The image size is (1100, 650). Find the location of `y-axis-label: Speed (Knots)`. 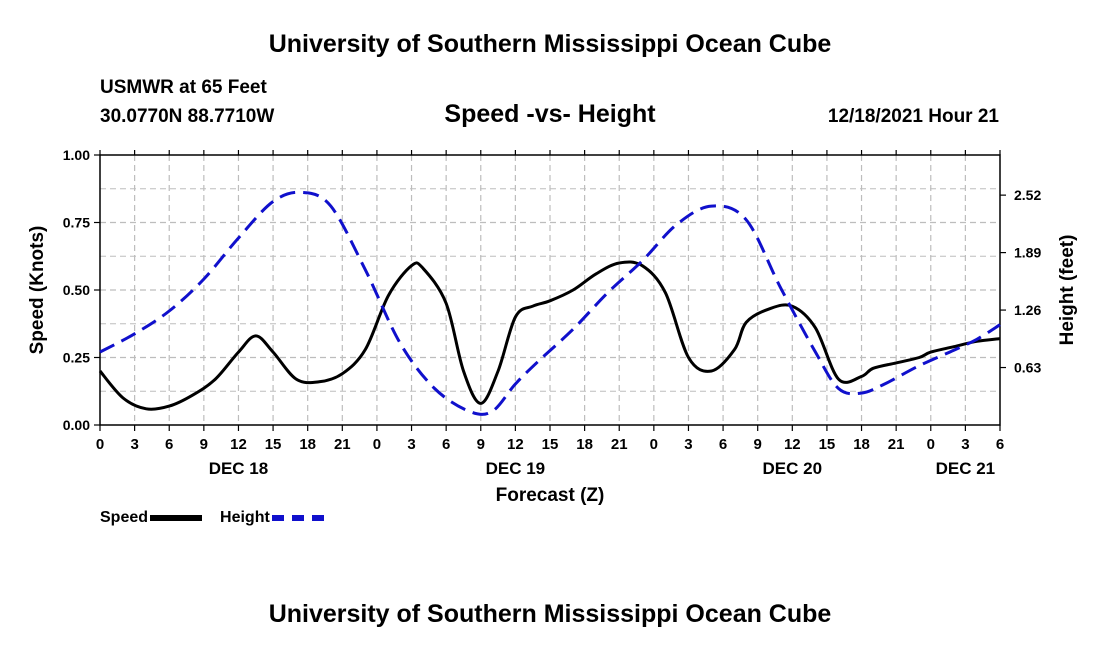

y-axis-label: Speed (Knots) is located at coordinates (37, 290).